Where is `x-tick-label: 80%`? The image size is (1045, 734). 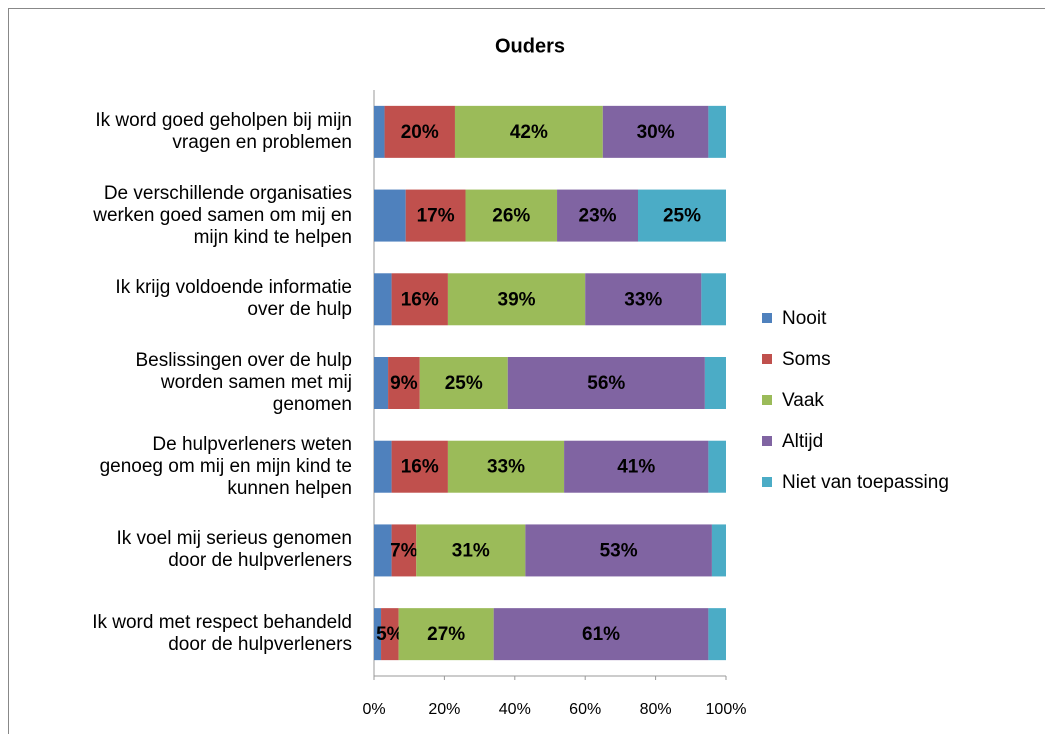
x-tick-label: 80% is located at coordinates (656, 709).